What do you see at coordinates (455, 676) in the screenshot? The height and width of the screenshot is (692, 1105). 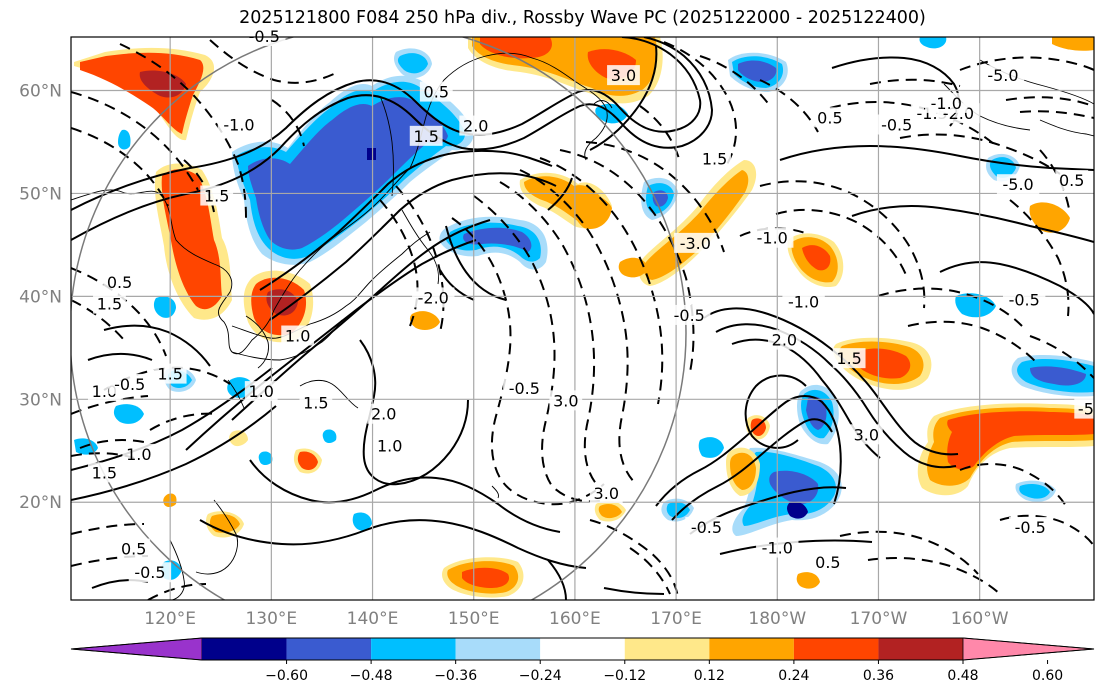 I see `colorbar-label: −0.36` at bounding box center [455, 676].